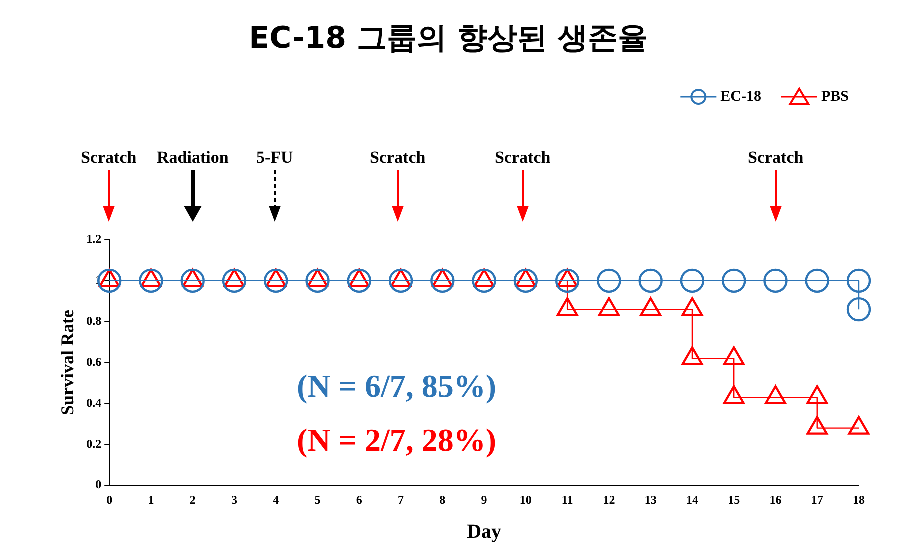  What do you see at coordinates (193, 499) in the screenshot?
I see `x-tick-label: 2` at bounding box center [193, 499].